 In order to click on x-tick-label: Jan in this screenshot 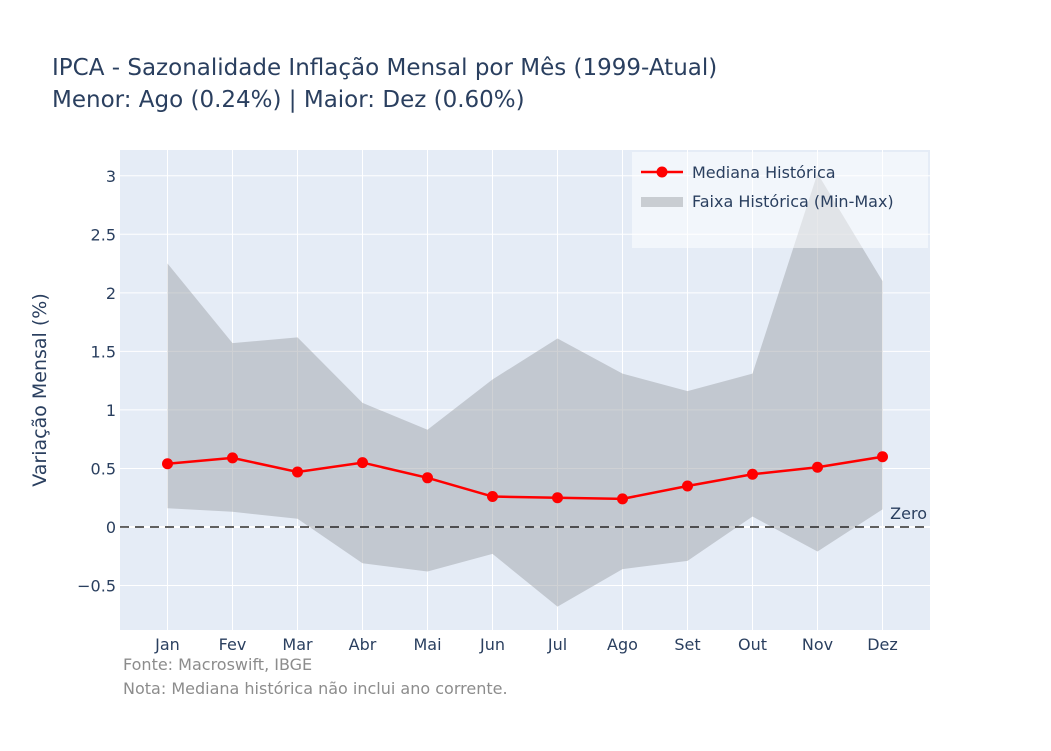, I will do `click(167, 644)`.